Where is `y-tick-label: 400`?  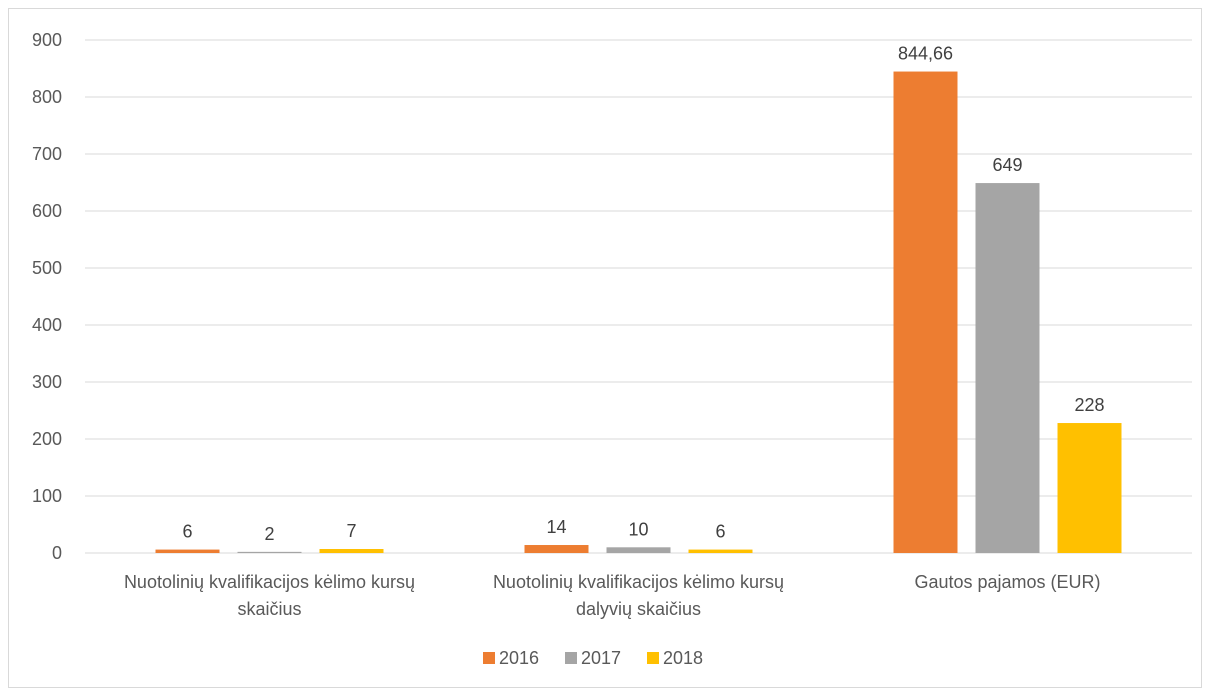
y-tick-label: 400 is located at coordinates (47, 325).